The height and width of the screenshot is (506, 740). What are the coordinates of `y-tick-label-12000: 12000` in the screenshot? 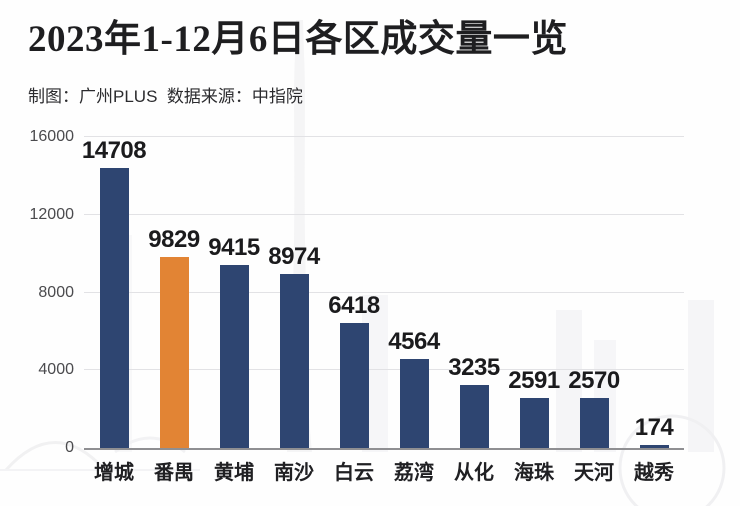 It's located at (52, 214).